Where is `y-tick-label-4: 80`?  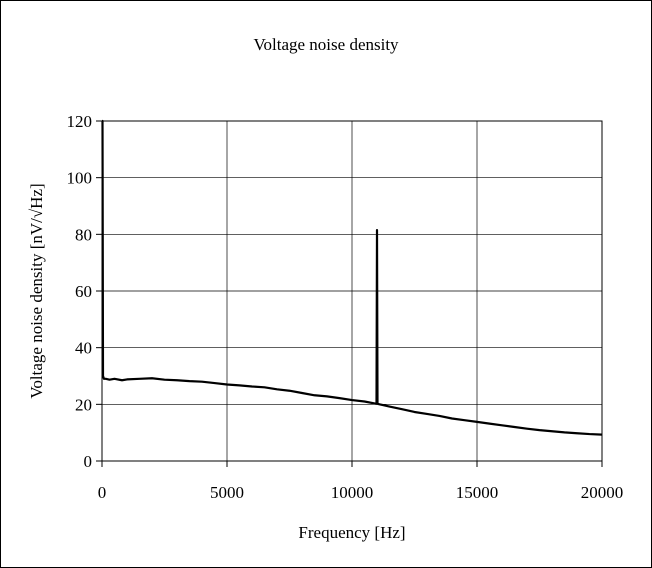
y-tick-label-4: 80 is located at coordinates (83, 234).